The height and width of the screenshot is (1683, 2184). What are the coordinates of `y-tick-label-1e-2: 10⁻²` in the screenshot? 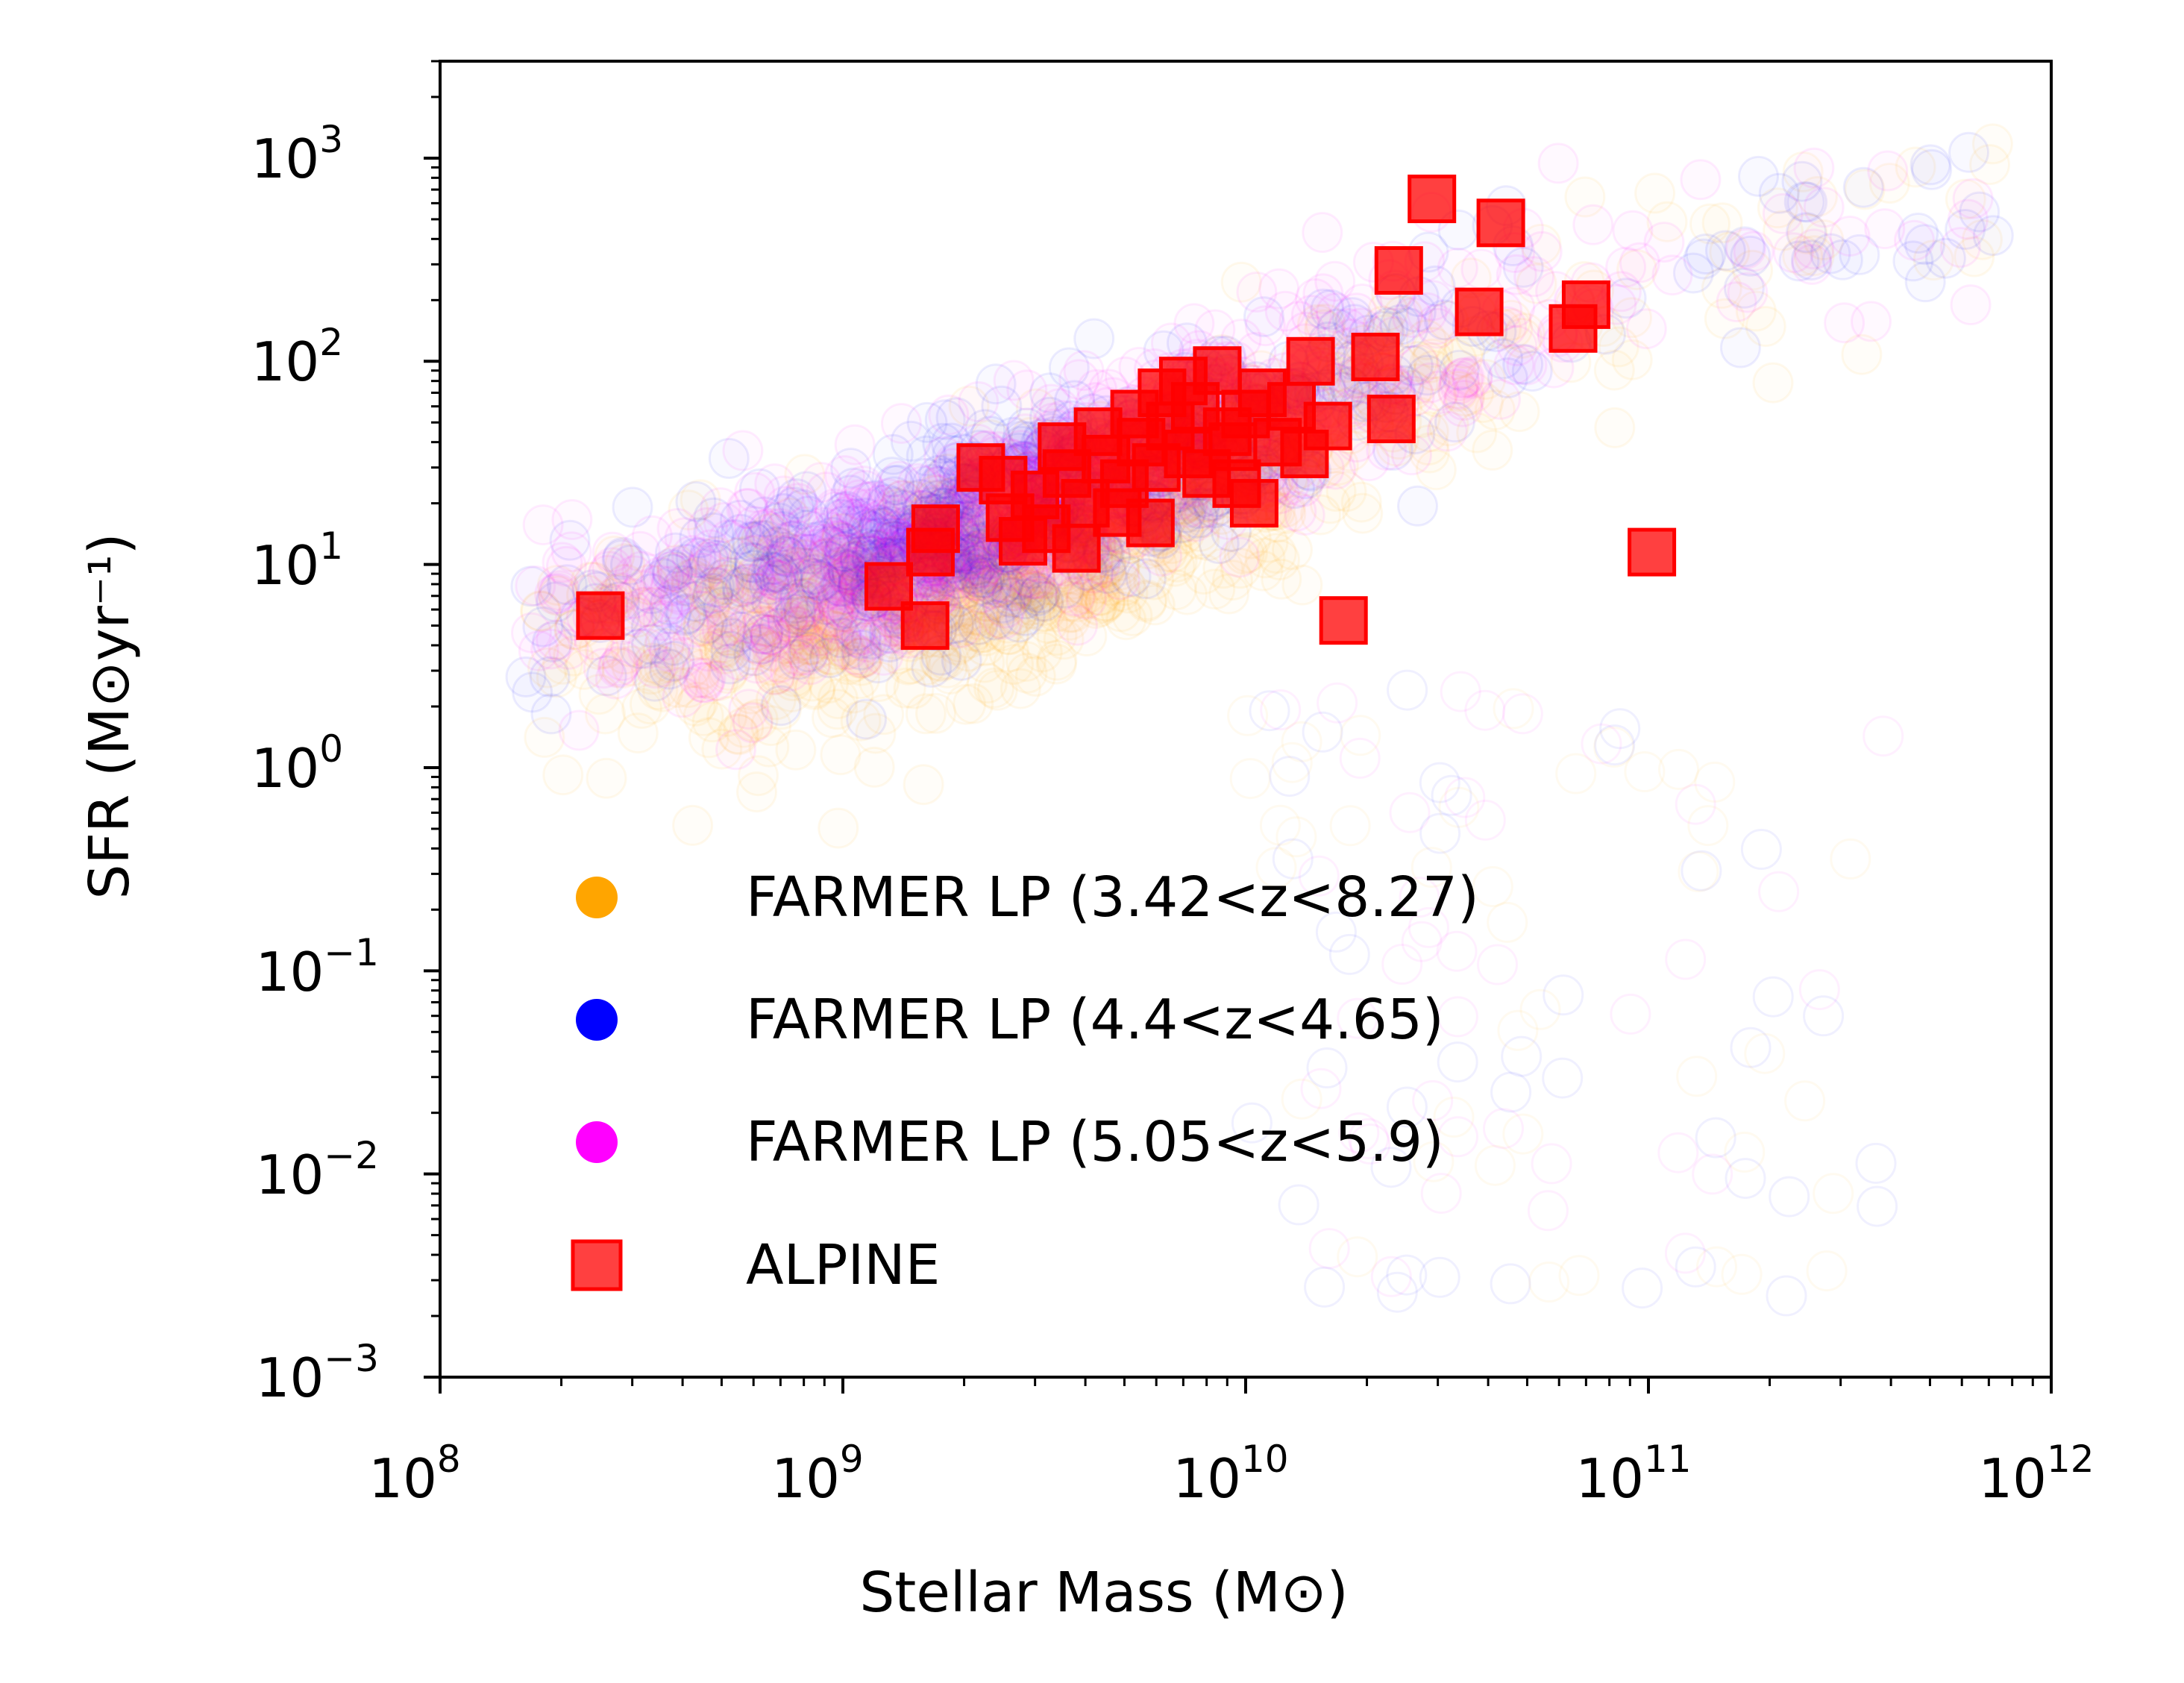 It's located at (317, 1170).